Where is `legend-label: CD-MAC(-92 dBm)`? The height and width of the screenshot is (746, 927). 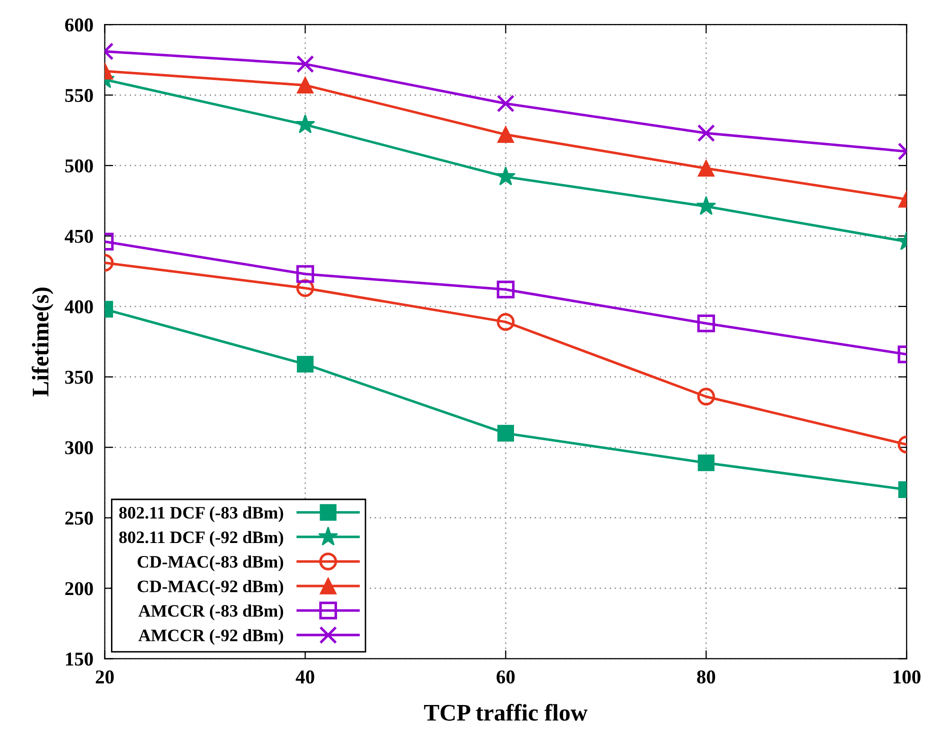 legend-label: CD-MAC(-92 dBm) is located at coordinates (211, 588).